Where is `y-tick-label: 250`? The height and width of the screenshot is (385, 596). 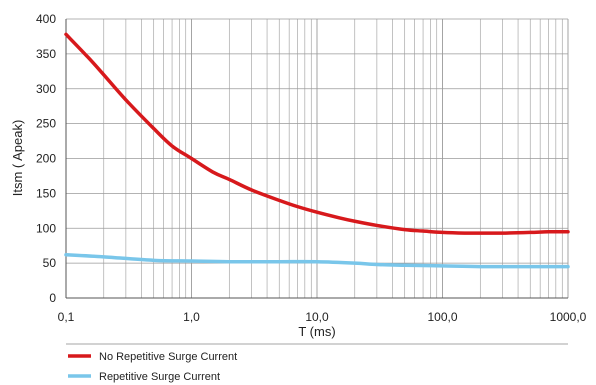
y-tick-label: 250 is located at coordinates (46, 124).